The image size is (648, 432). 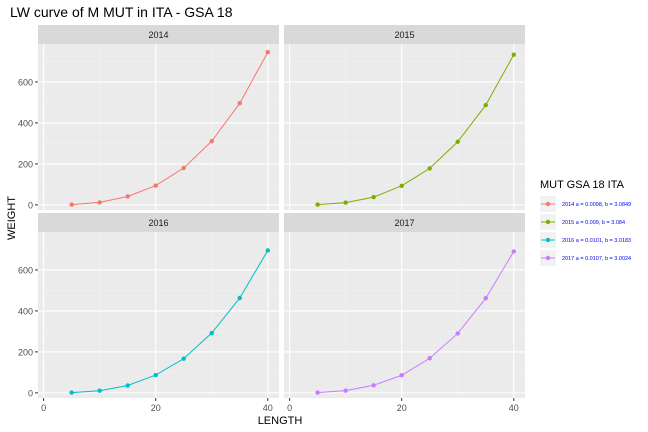 I want to click on facet-strip-label: 2015, so click(x=404, y=35).